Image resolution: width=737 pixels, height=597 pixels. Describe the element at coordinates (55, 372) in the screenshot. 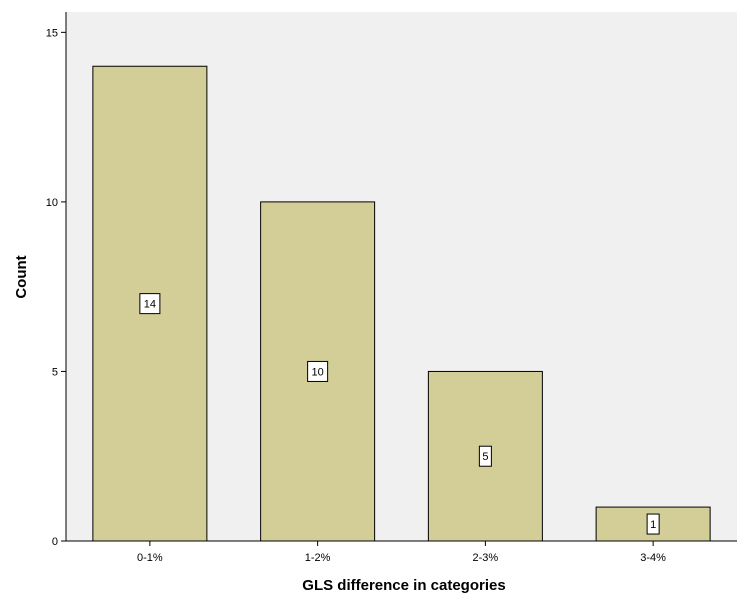

I see `y-tick-label: 5` at that location.